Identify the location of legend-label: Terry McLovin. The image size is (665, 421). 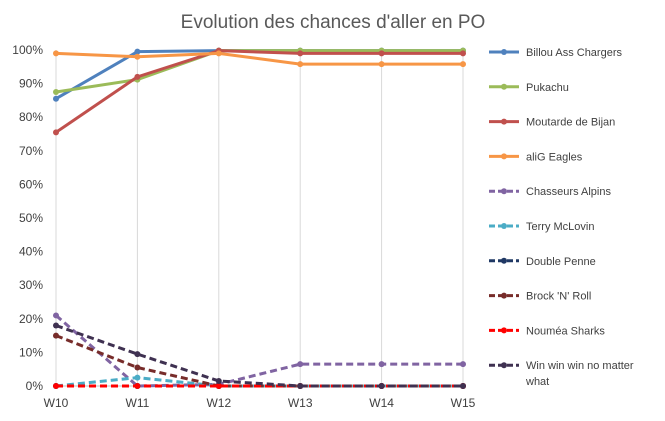
(560, 227).